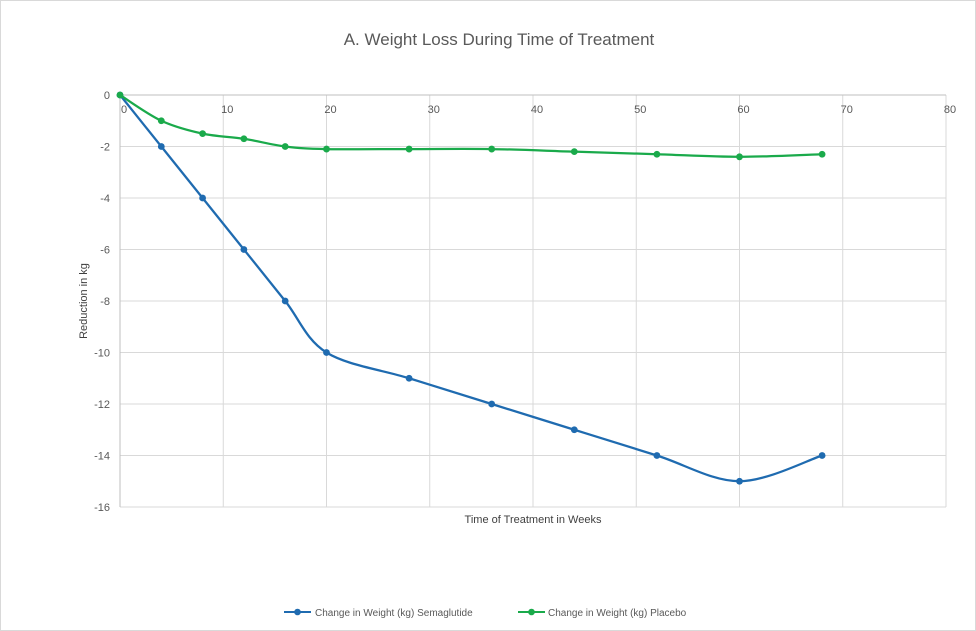 The image size is (976, 631). I want to click on y-tick-label: -14, so click(102, 457).